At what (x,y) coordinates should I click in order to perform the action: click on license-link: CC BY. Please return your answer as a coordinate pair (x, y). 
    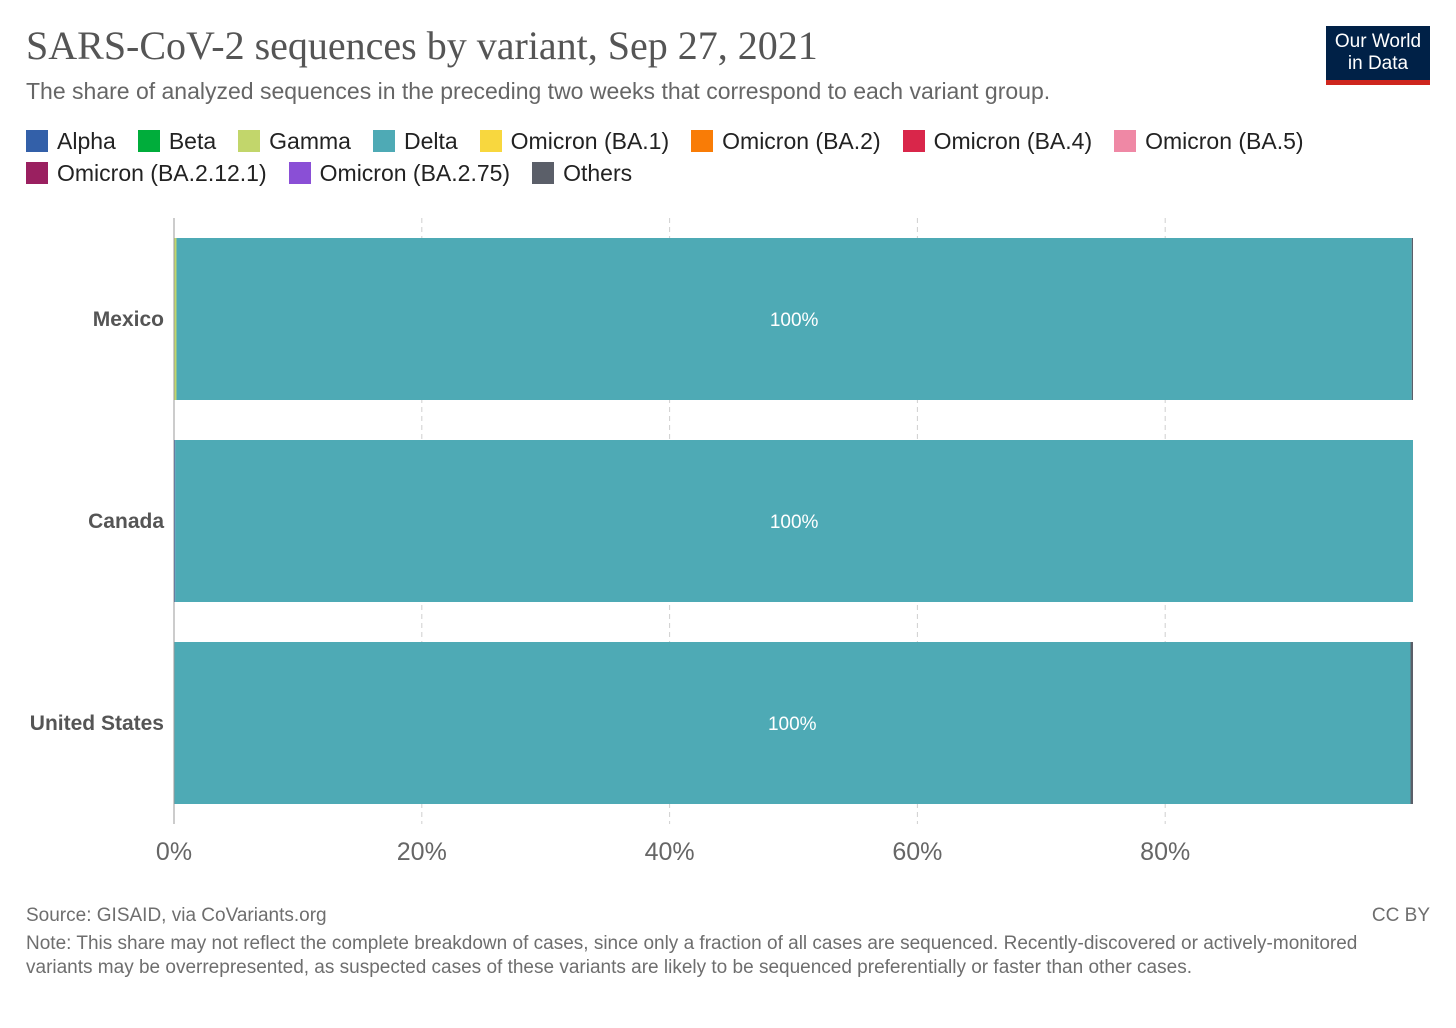
    Looking at the image, I should click on (1400, 915).